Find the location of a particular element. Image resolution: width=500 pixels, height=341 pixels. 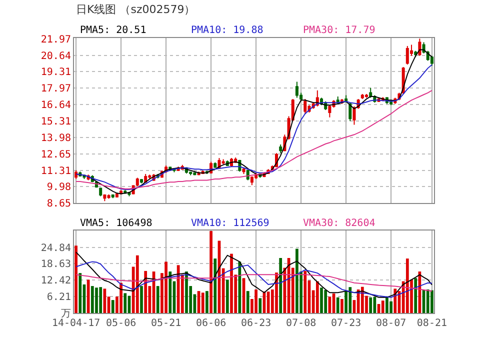

text: PMA30: 17.79 is located at coordinates (339, 30).